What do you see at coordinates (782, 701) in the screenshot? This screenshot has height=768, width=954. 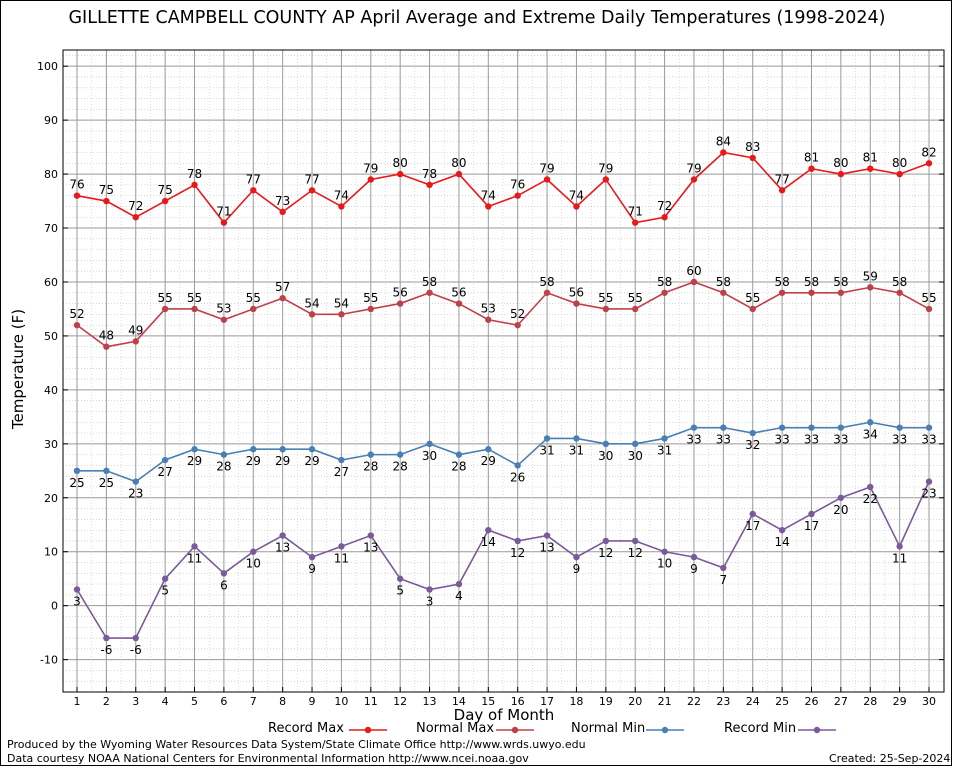 I see `x-tick-label: 25` at bounding box center [782, 701].